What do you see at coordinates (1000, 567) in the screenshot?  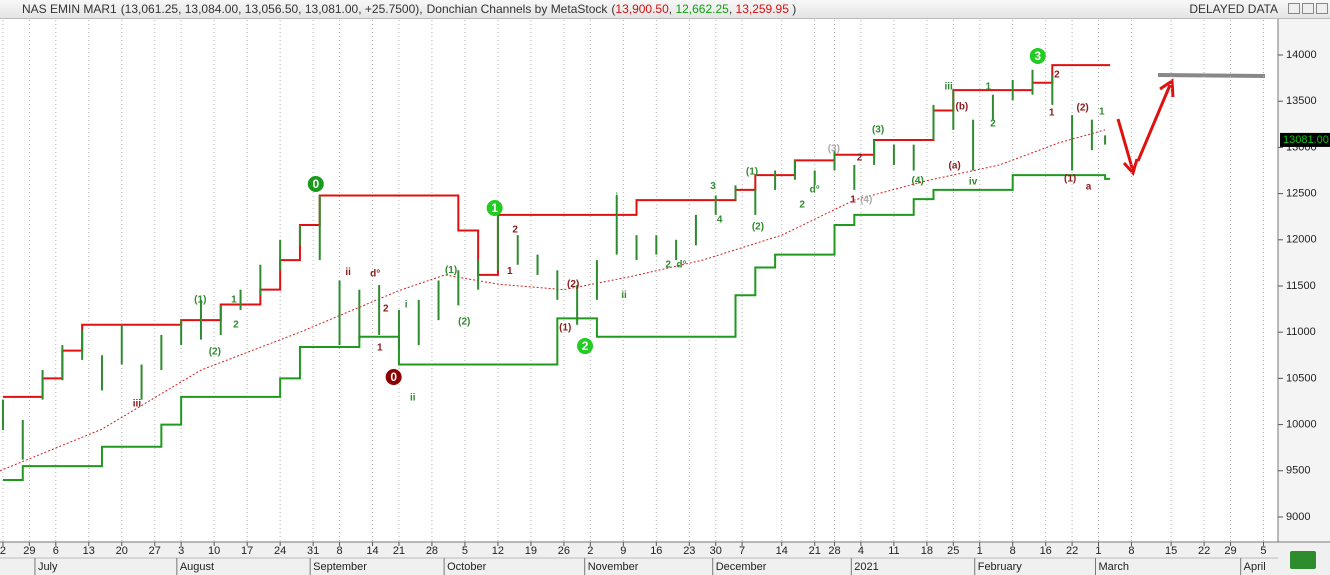 I see `month-label: February` at bounding box center [1000, 567].